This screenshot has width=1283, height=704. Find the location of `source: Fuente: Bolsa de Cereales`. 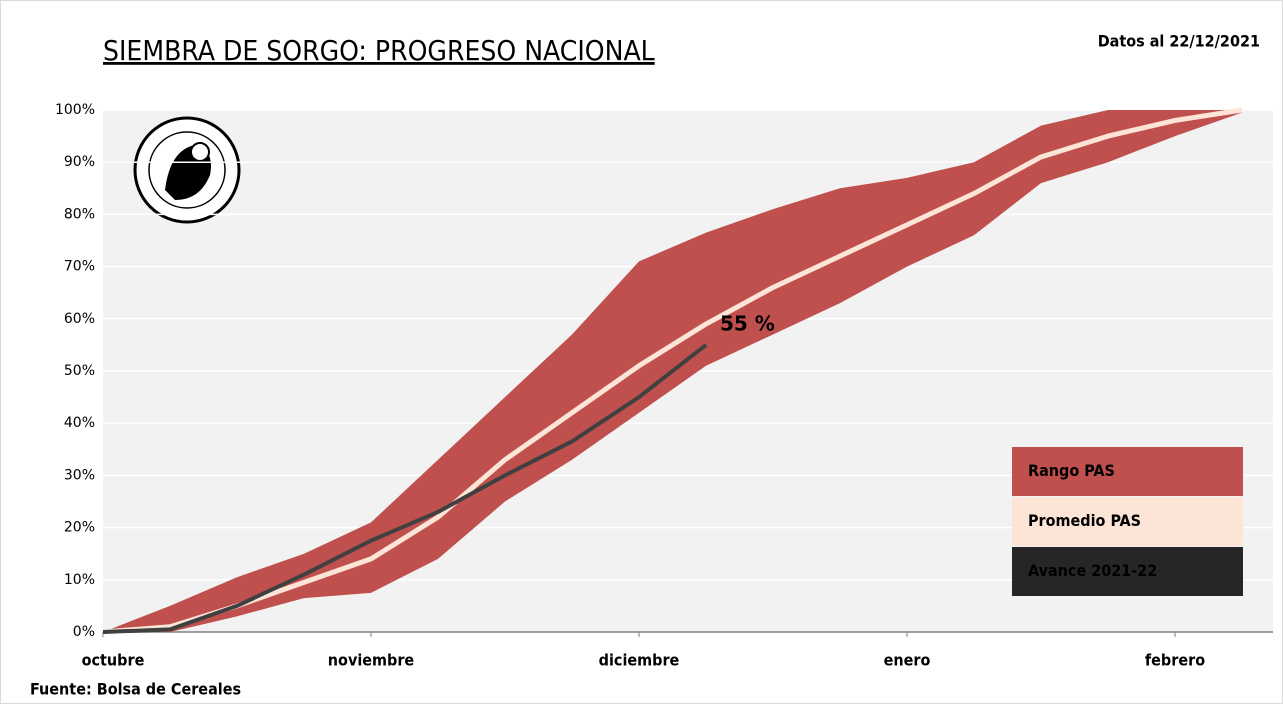

source: Fuente: Bolsa de Cereales is located at coordinates (135, 689).